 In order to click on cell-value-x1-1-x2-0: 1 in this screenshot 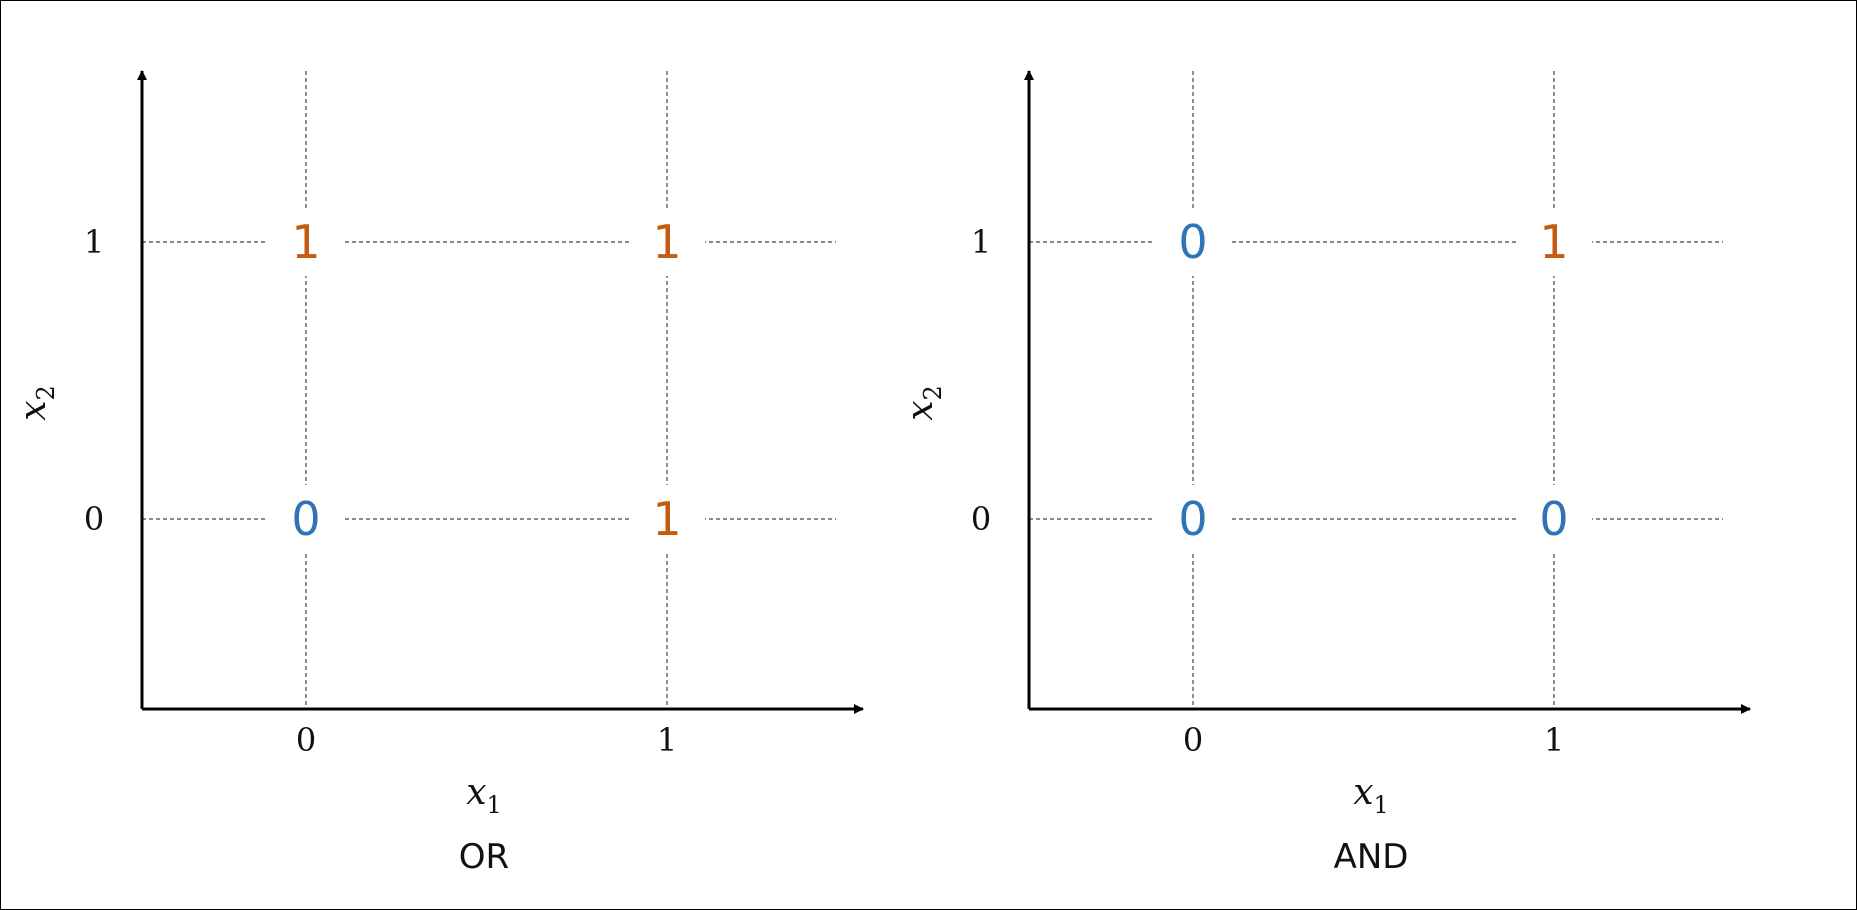, I will do `click(666, 519)`.